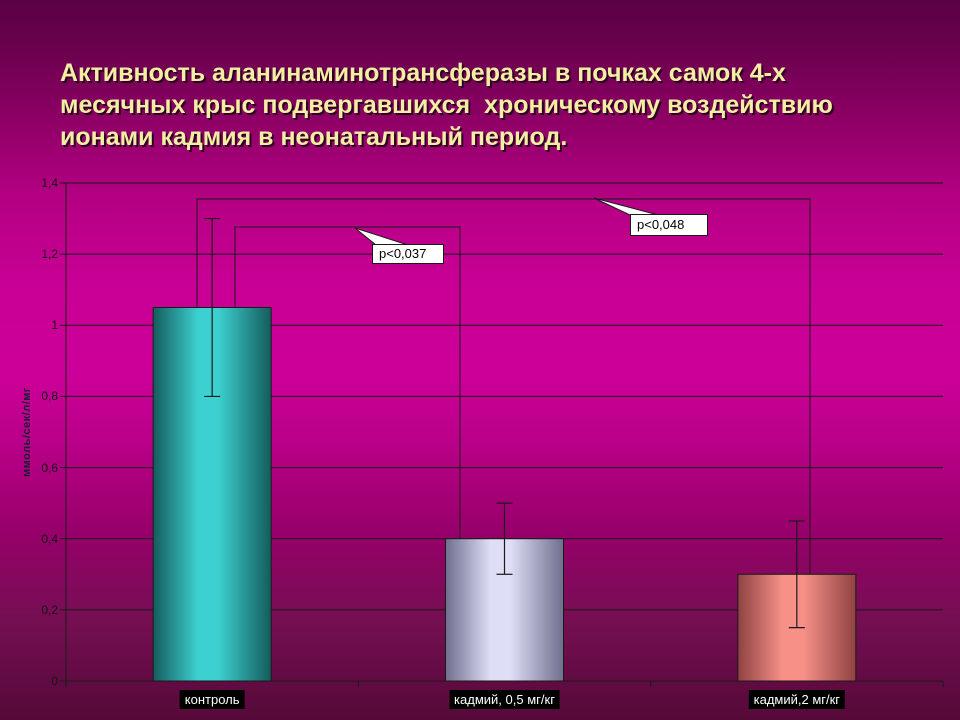 The image size is (960, 720). Describe the element at coordinates (49, 183) in the screenshot. I see `y-tick-label: 1,4` at that location.